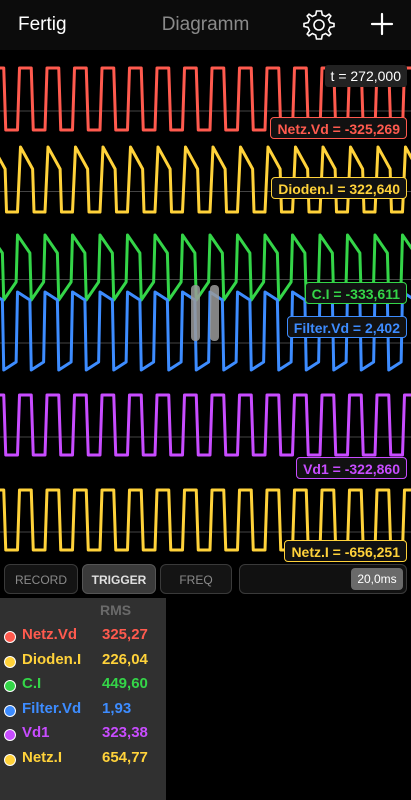  I want to click on rms-channel-name: Netz.I, so click(42, 757).